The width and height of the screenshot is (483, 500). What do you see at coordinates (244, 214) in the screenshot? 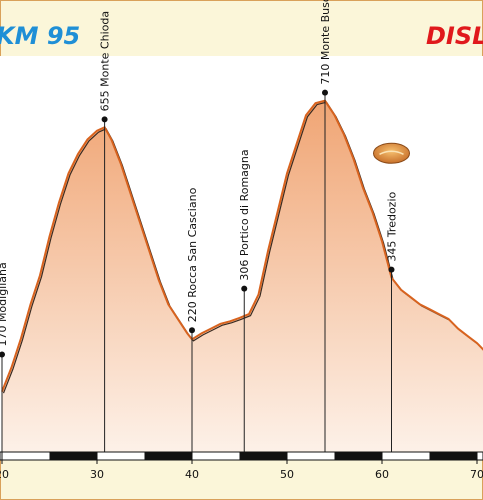
I see `waypoint-label: 306 Portico di Romagna` at bounding box center [244, 214].